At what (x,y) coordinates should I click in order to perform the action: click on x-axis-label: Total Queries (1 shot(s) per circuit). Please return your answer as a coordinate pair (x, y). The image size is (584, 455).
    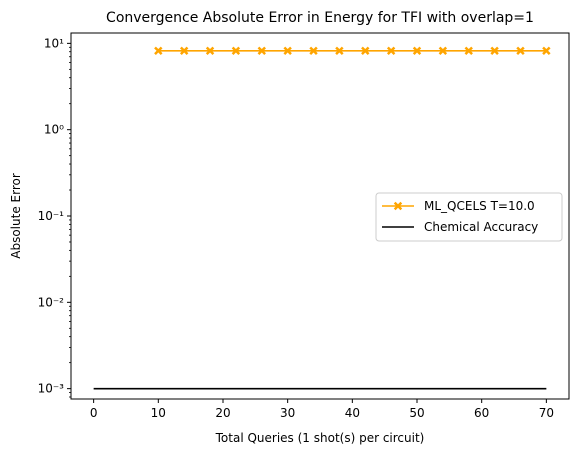
    Looking at the image, I should click on (320, 438).